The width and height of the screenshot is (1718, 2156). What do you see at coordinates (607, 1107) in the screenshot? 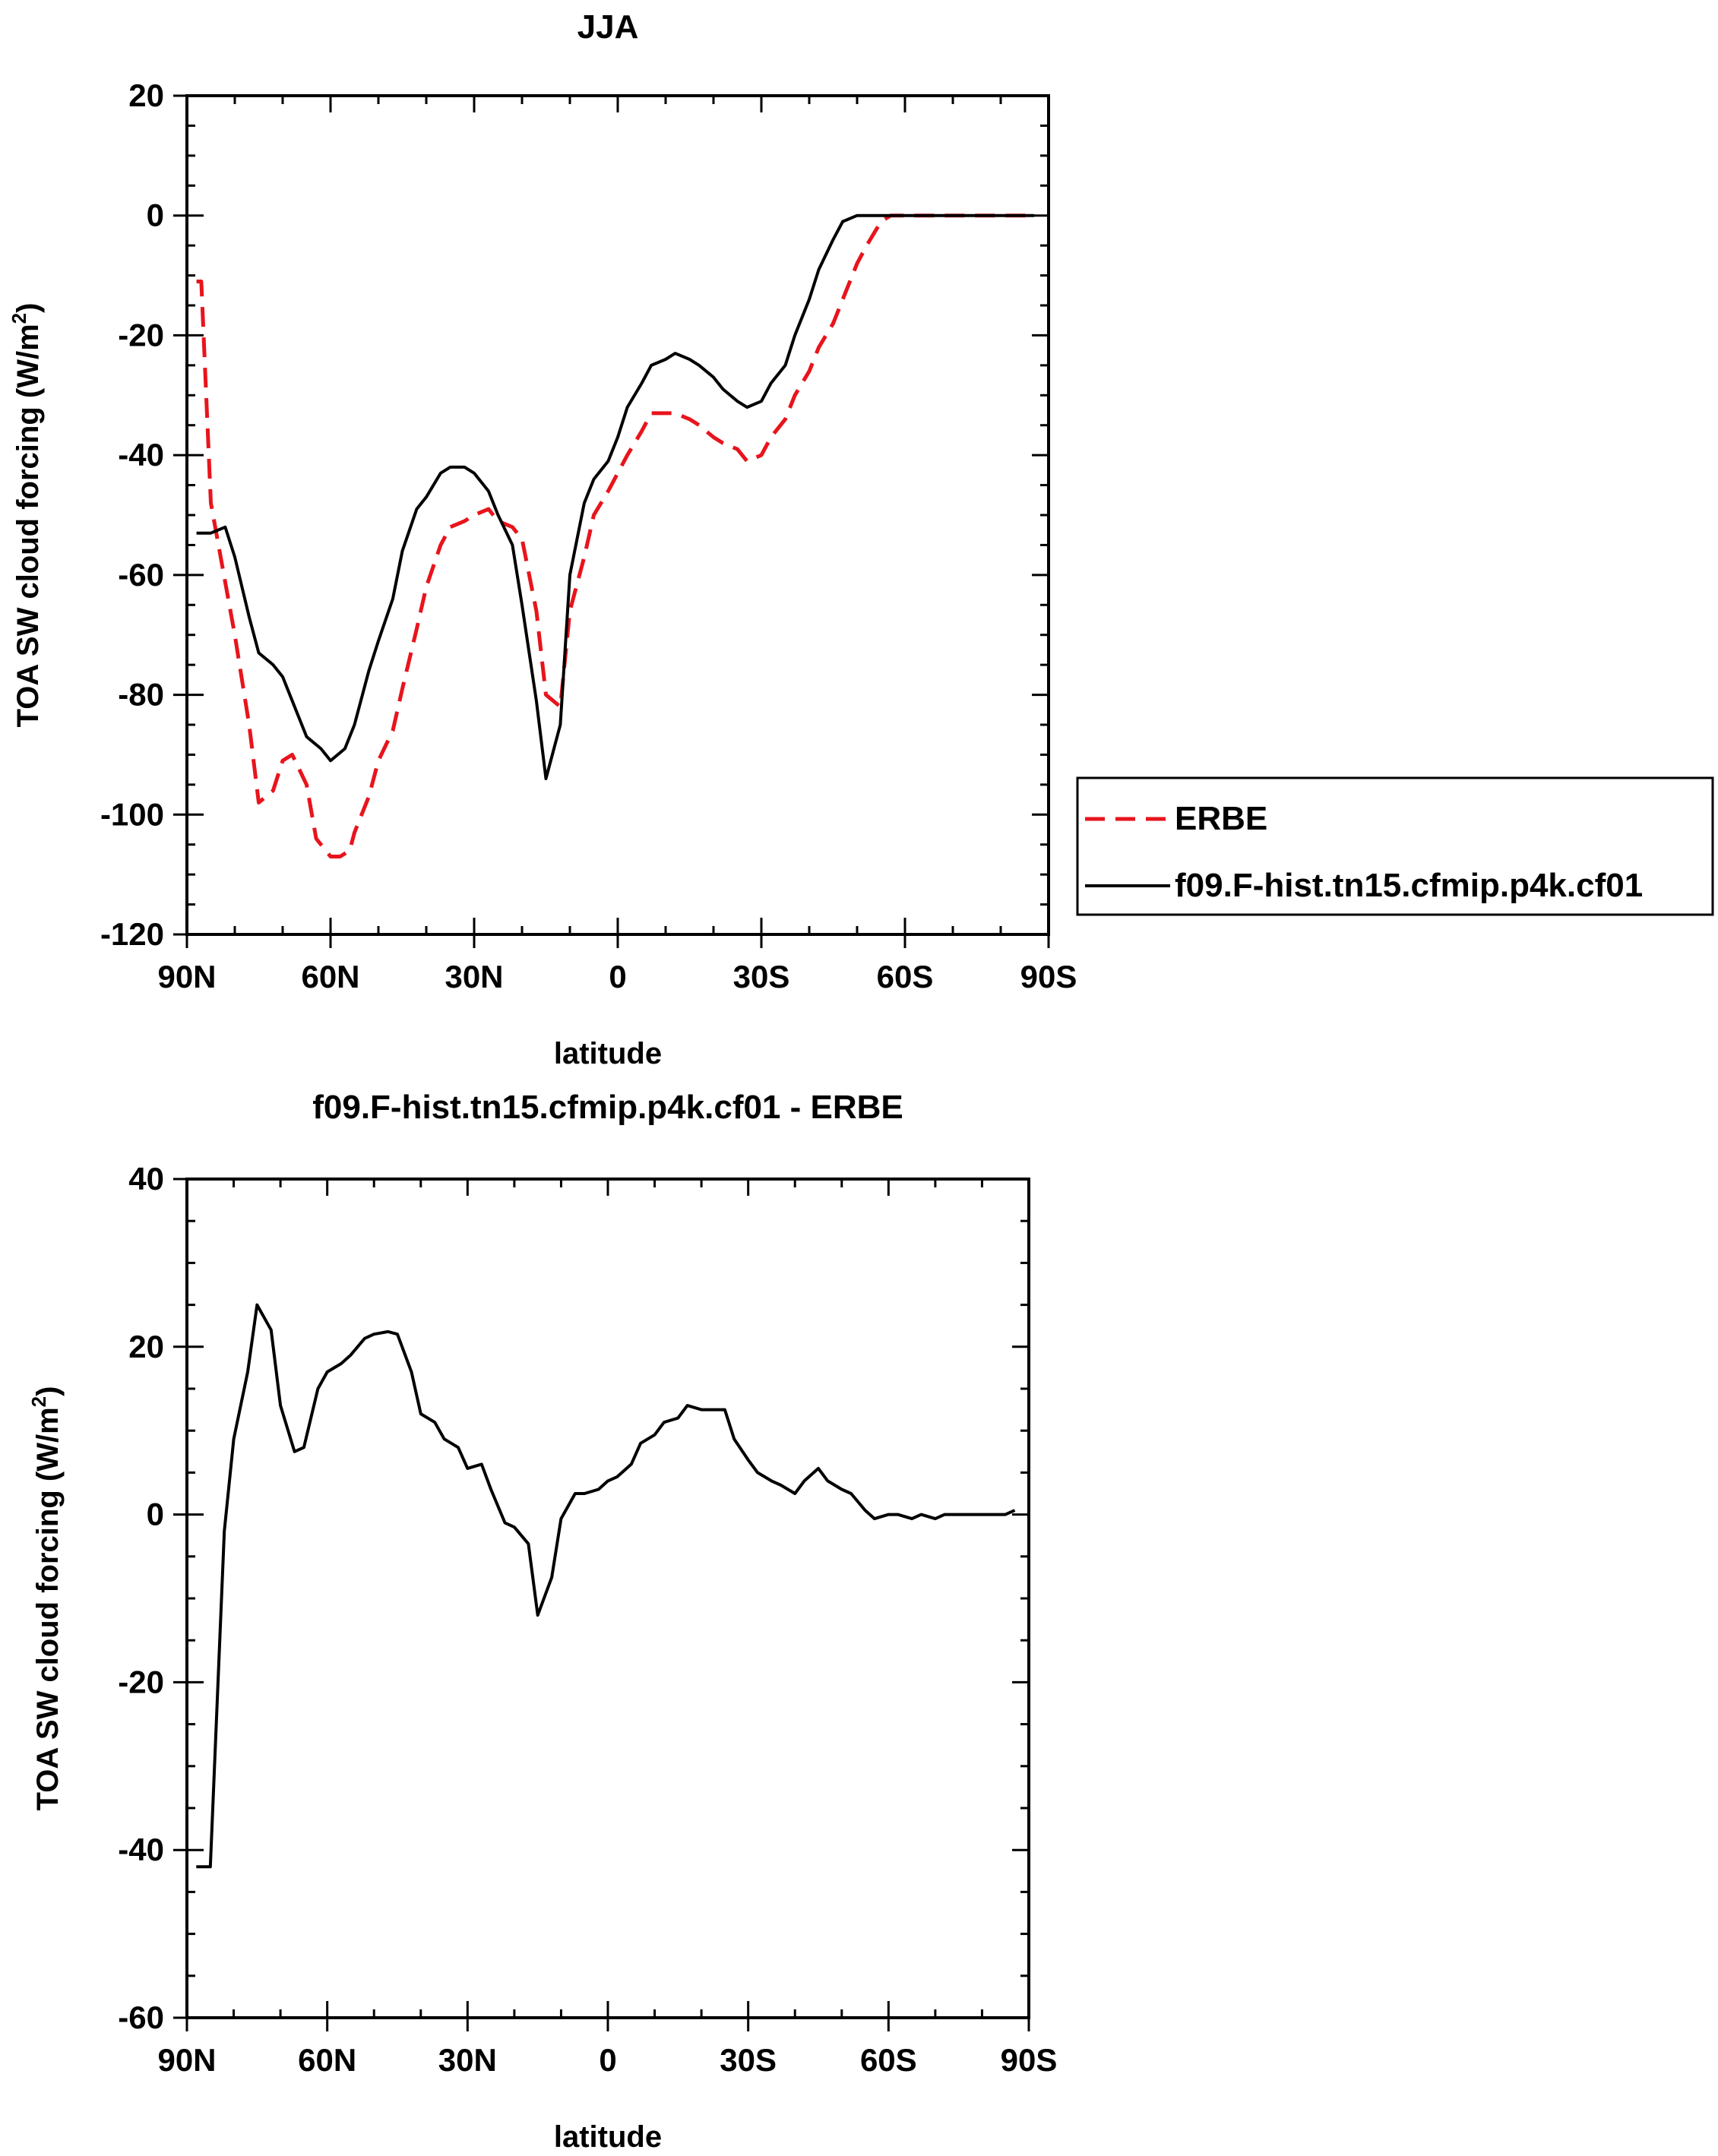
I see `bottom-chart-title: f09.F-hist.tn15.cfmip.p4k.cf01 - ERBE` at bounding box center [607, 1107].